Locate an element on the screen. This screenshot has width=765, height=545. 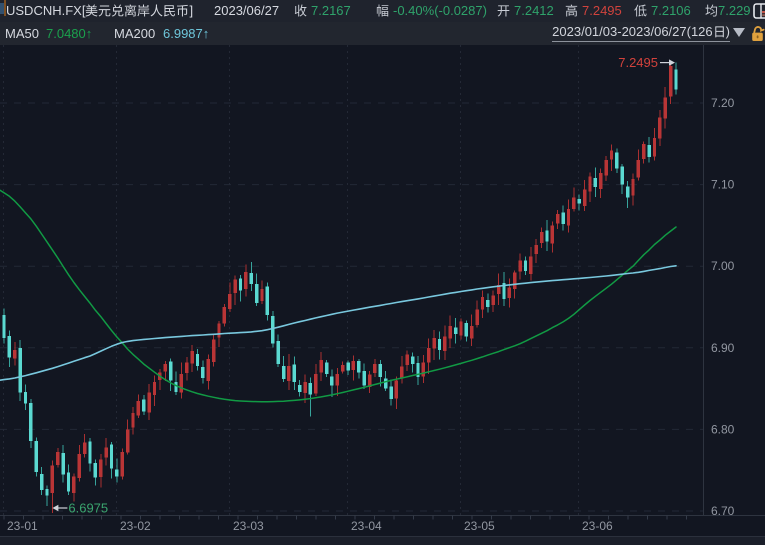
close-value: 7.2167 is located at coordinates (331, 10).